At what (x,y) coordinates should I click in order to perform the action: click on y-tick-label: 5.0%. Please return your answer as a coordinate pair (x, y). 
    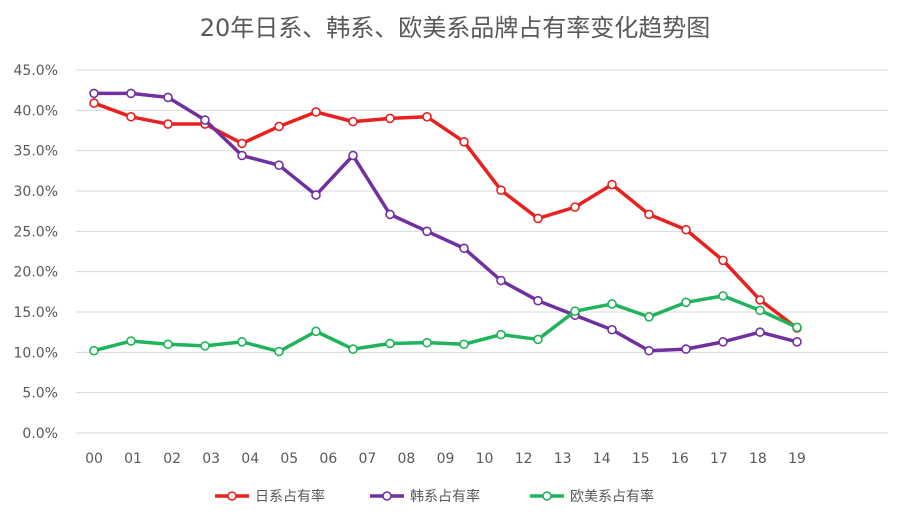
    Looking at the image, I should click on (40, 394).